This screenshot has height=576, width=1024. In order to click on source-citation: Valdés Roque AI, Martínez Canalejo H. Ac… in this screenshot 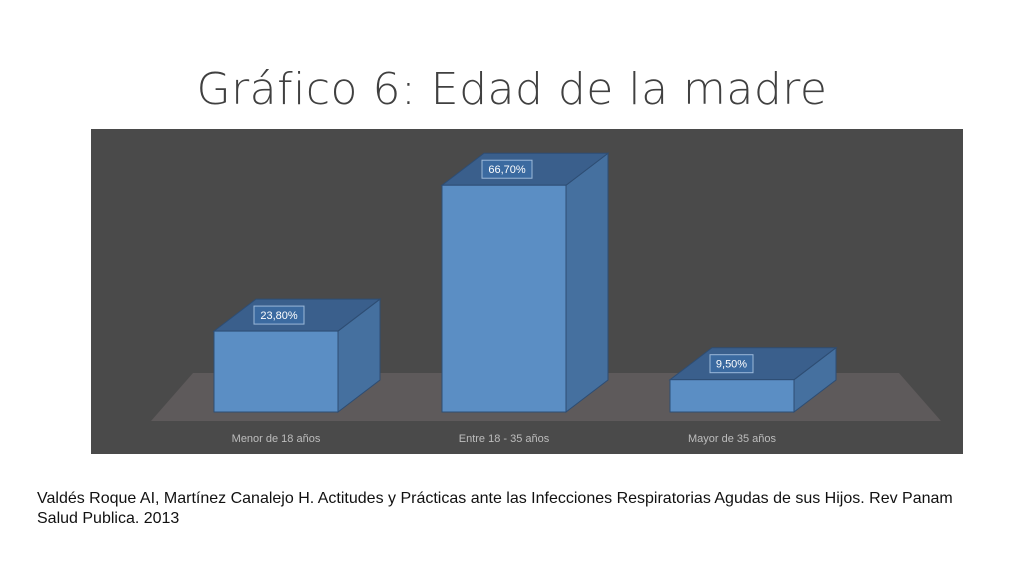, I will do `click(495, 508)`.